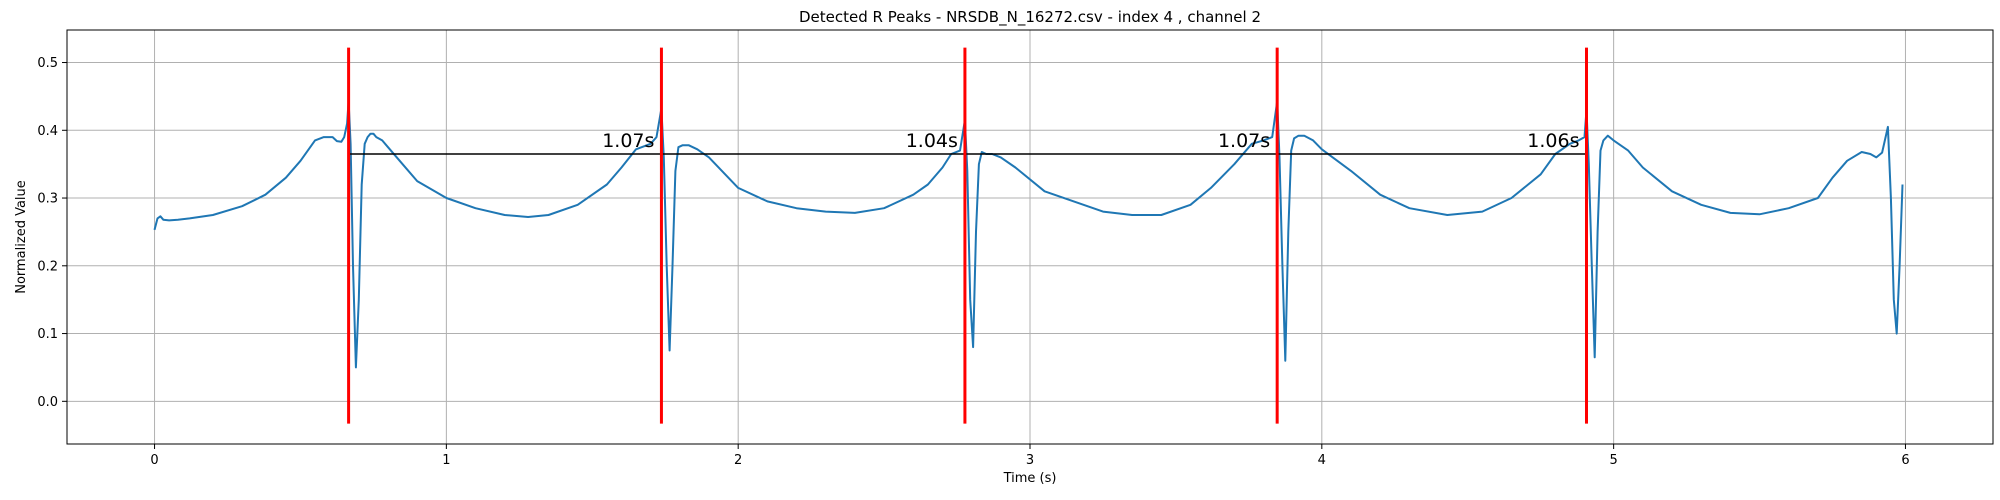 The image size is (2000, 500). What do you see at coordinates (1030, 460) in the screenshot?
I see `x-tick-label: 3` at bounding box center [1030, 460].